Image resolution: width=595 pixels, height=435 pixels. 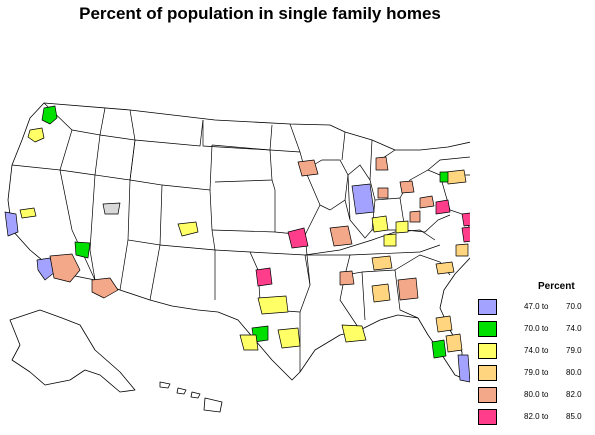 I want to click on legend-title: Percent, so click(x=556, y=286).